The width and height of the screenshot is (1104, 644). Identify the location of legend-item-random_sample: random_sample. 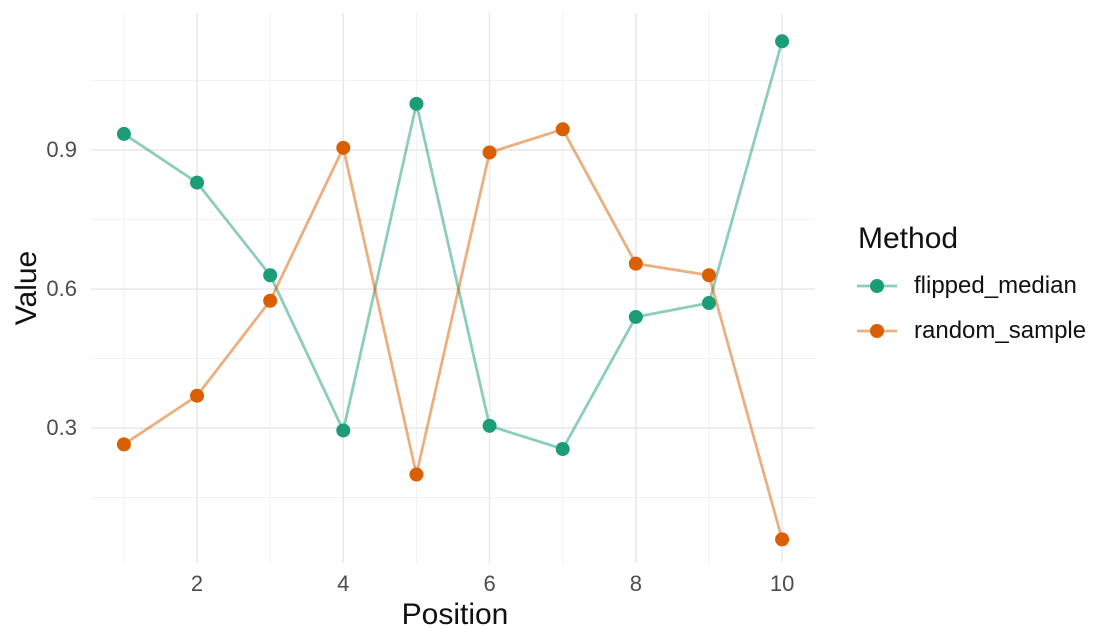
(971, 331).